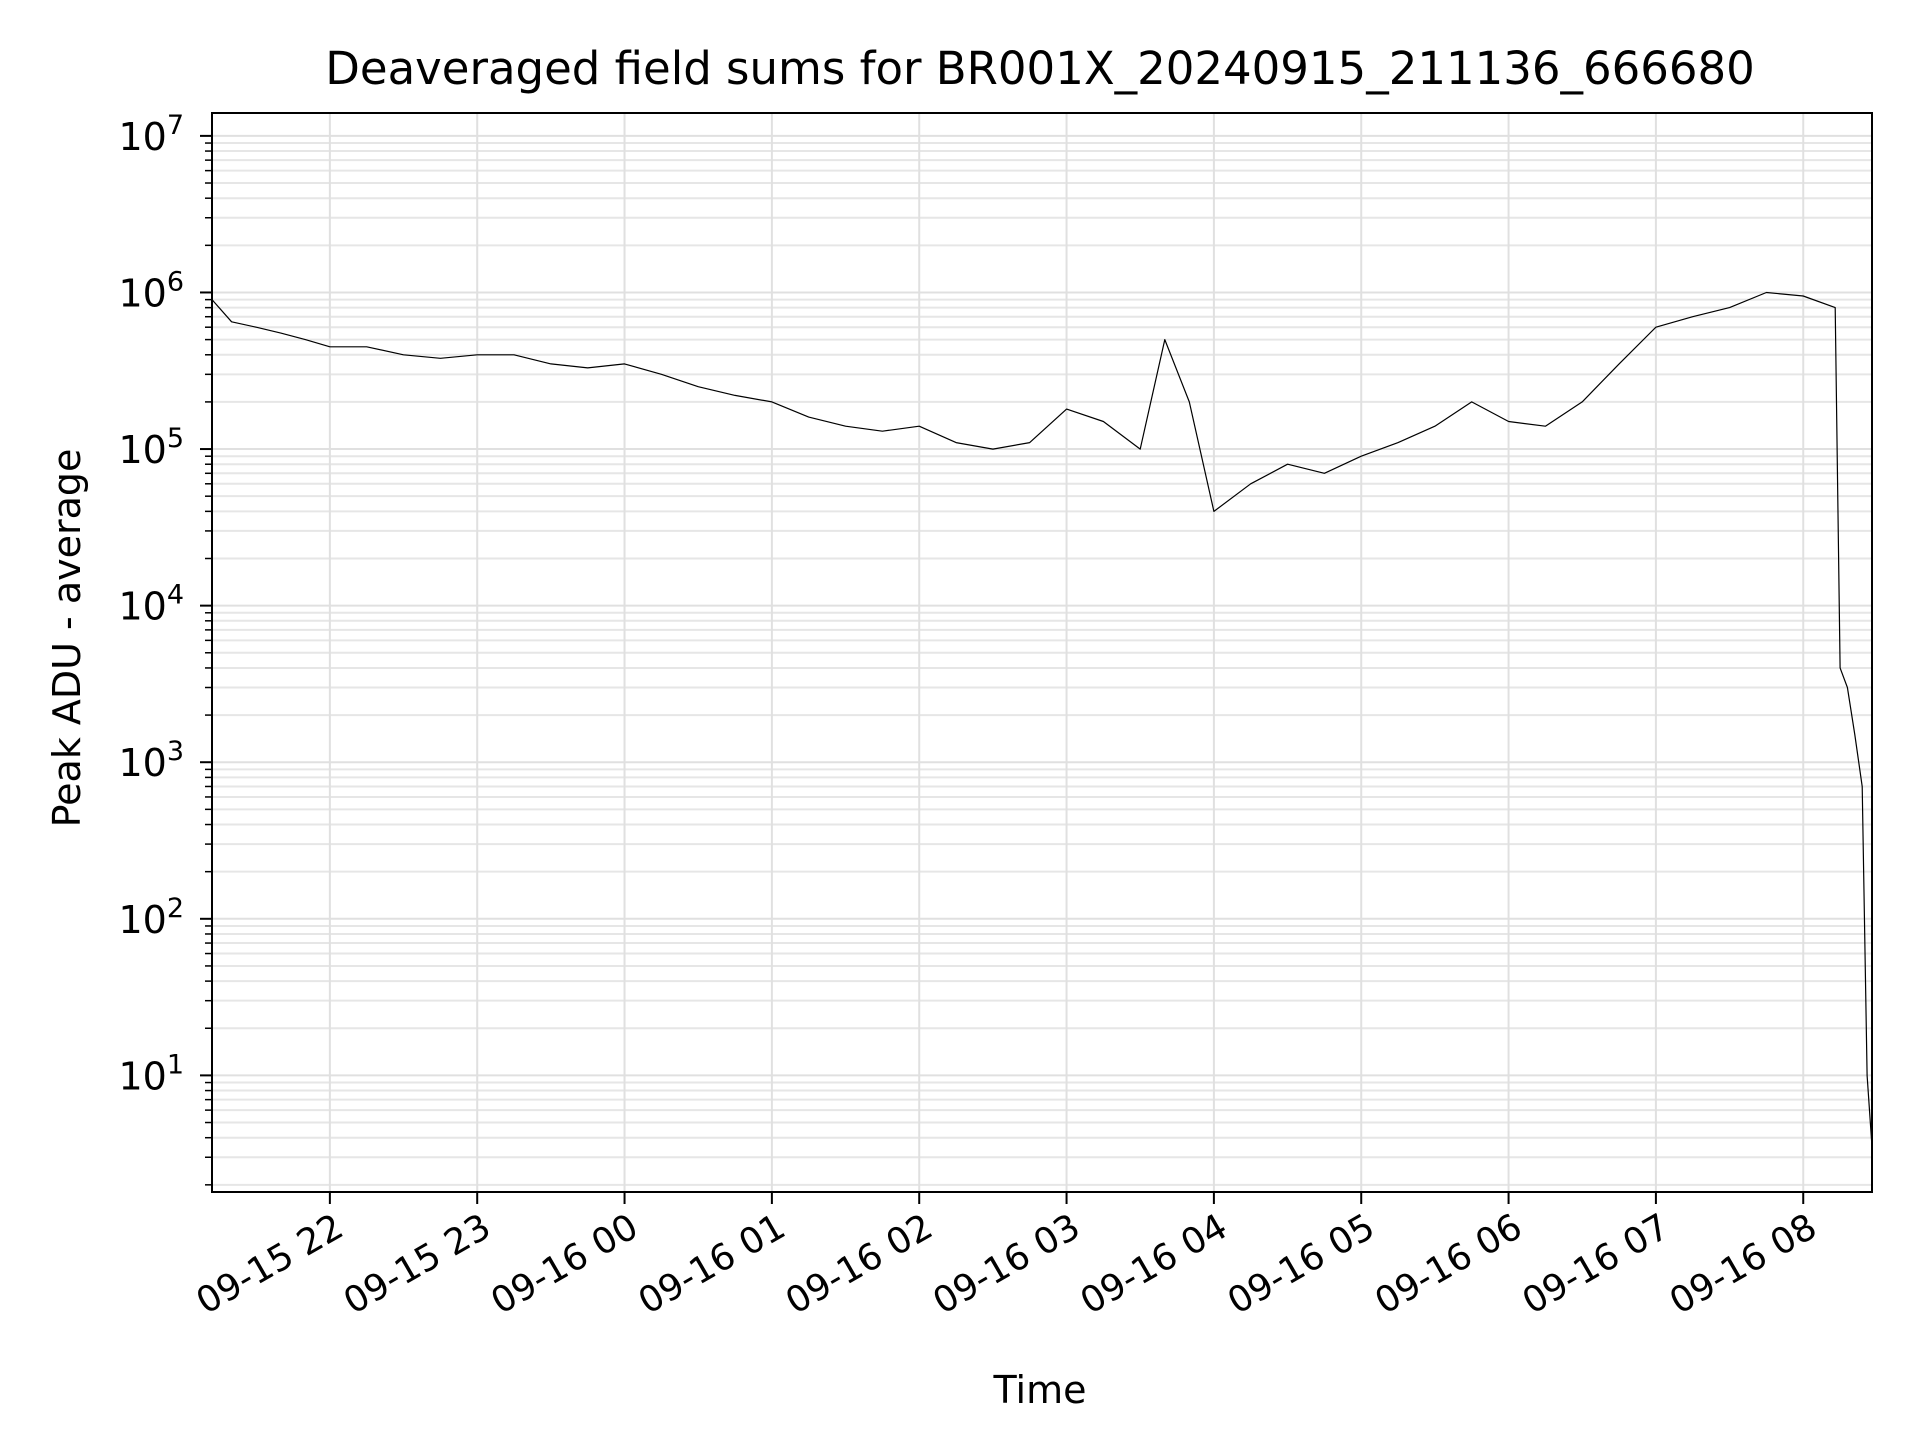 The height and width of the screenshot is (1440, 1920). I want to click on y-axis-label: Peak ADU - average, so click(67, 638).